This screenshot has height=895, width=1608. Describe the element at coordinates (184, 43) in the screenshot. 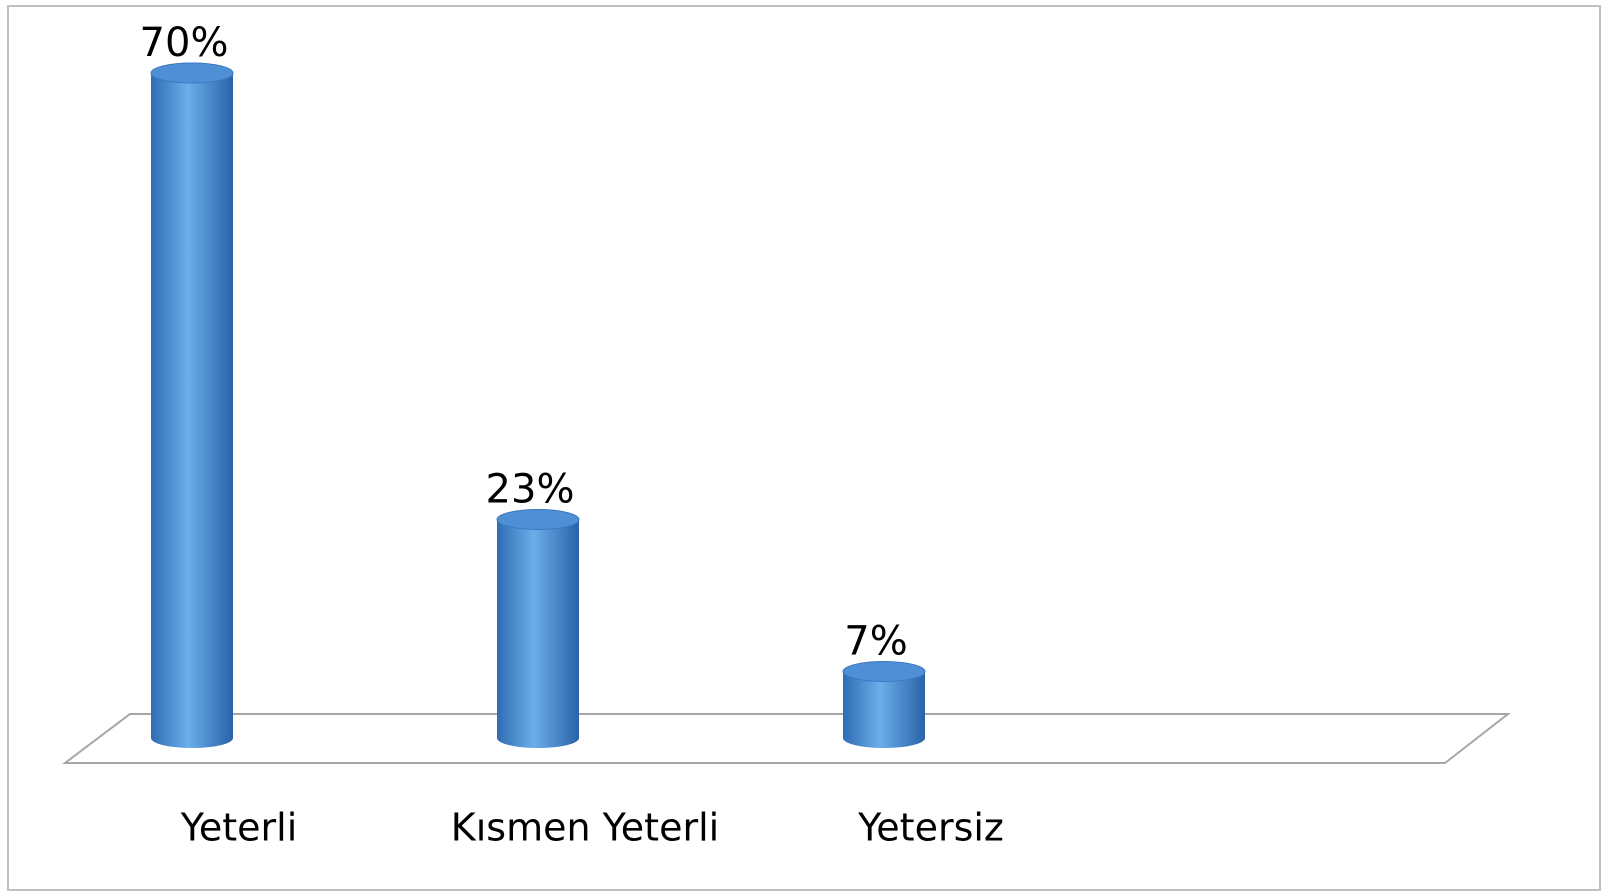

I see `value-label: 70%` at that location.